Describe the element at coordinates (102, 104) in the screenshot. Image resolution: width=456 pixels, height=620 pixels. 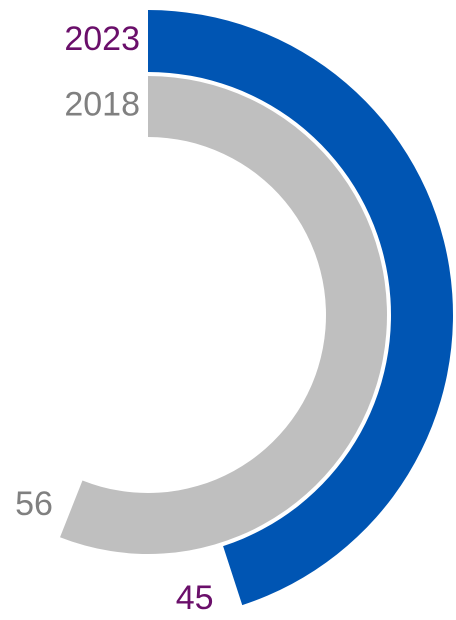
I see `series-label: 2018` at that location.